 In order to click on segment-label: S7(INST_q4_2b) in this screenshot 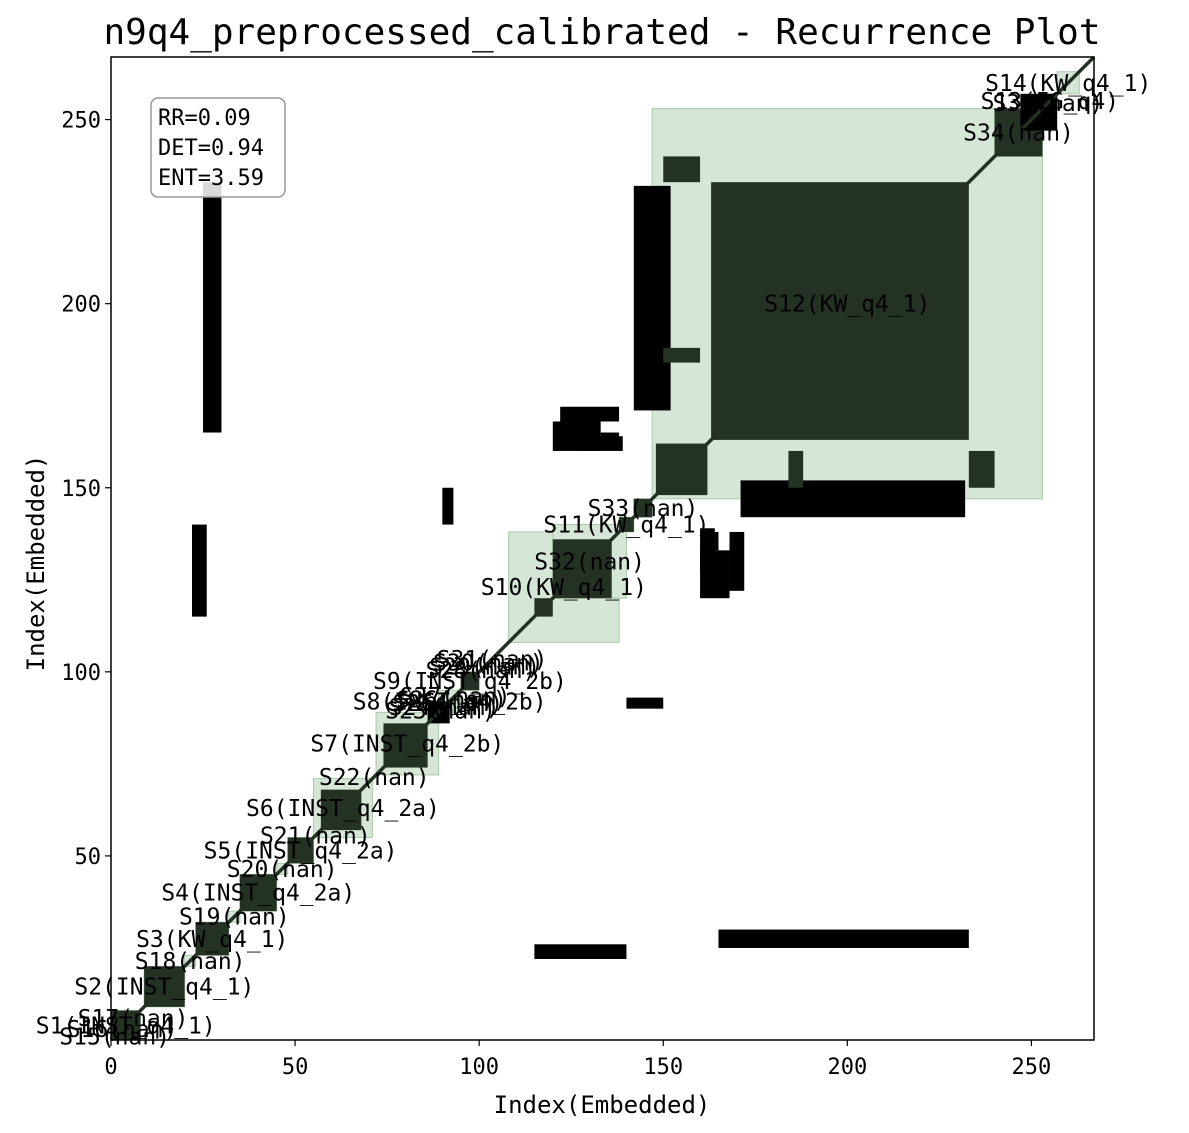, I will do `click(407, 745)`.